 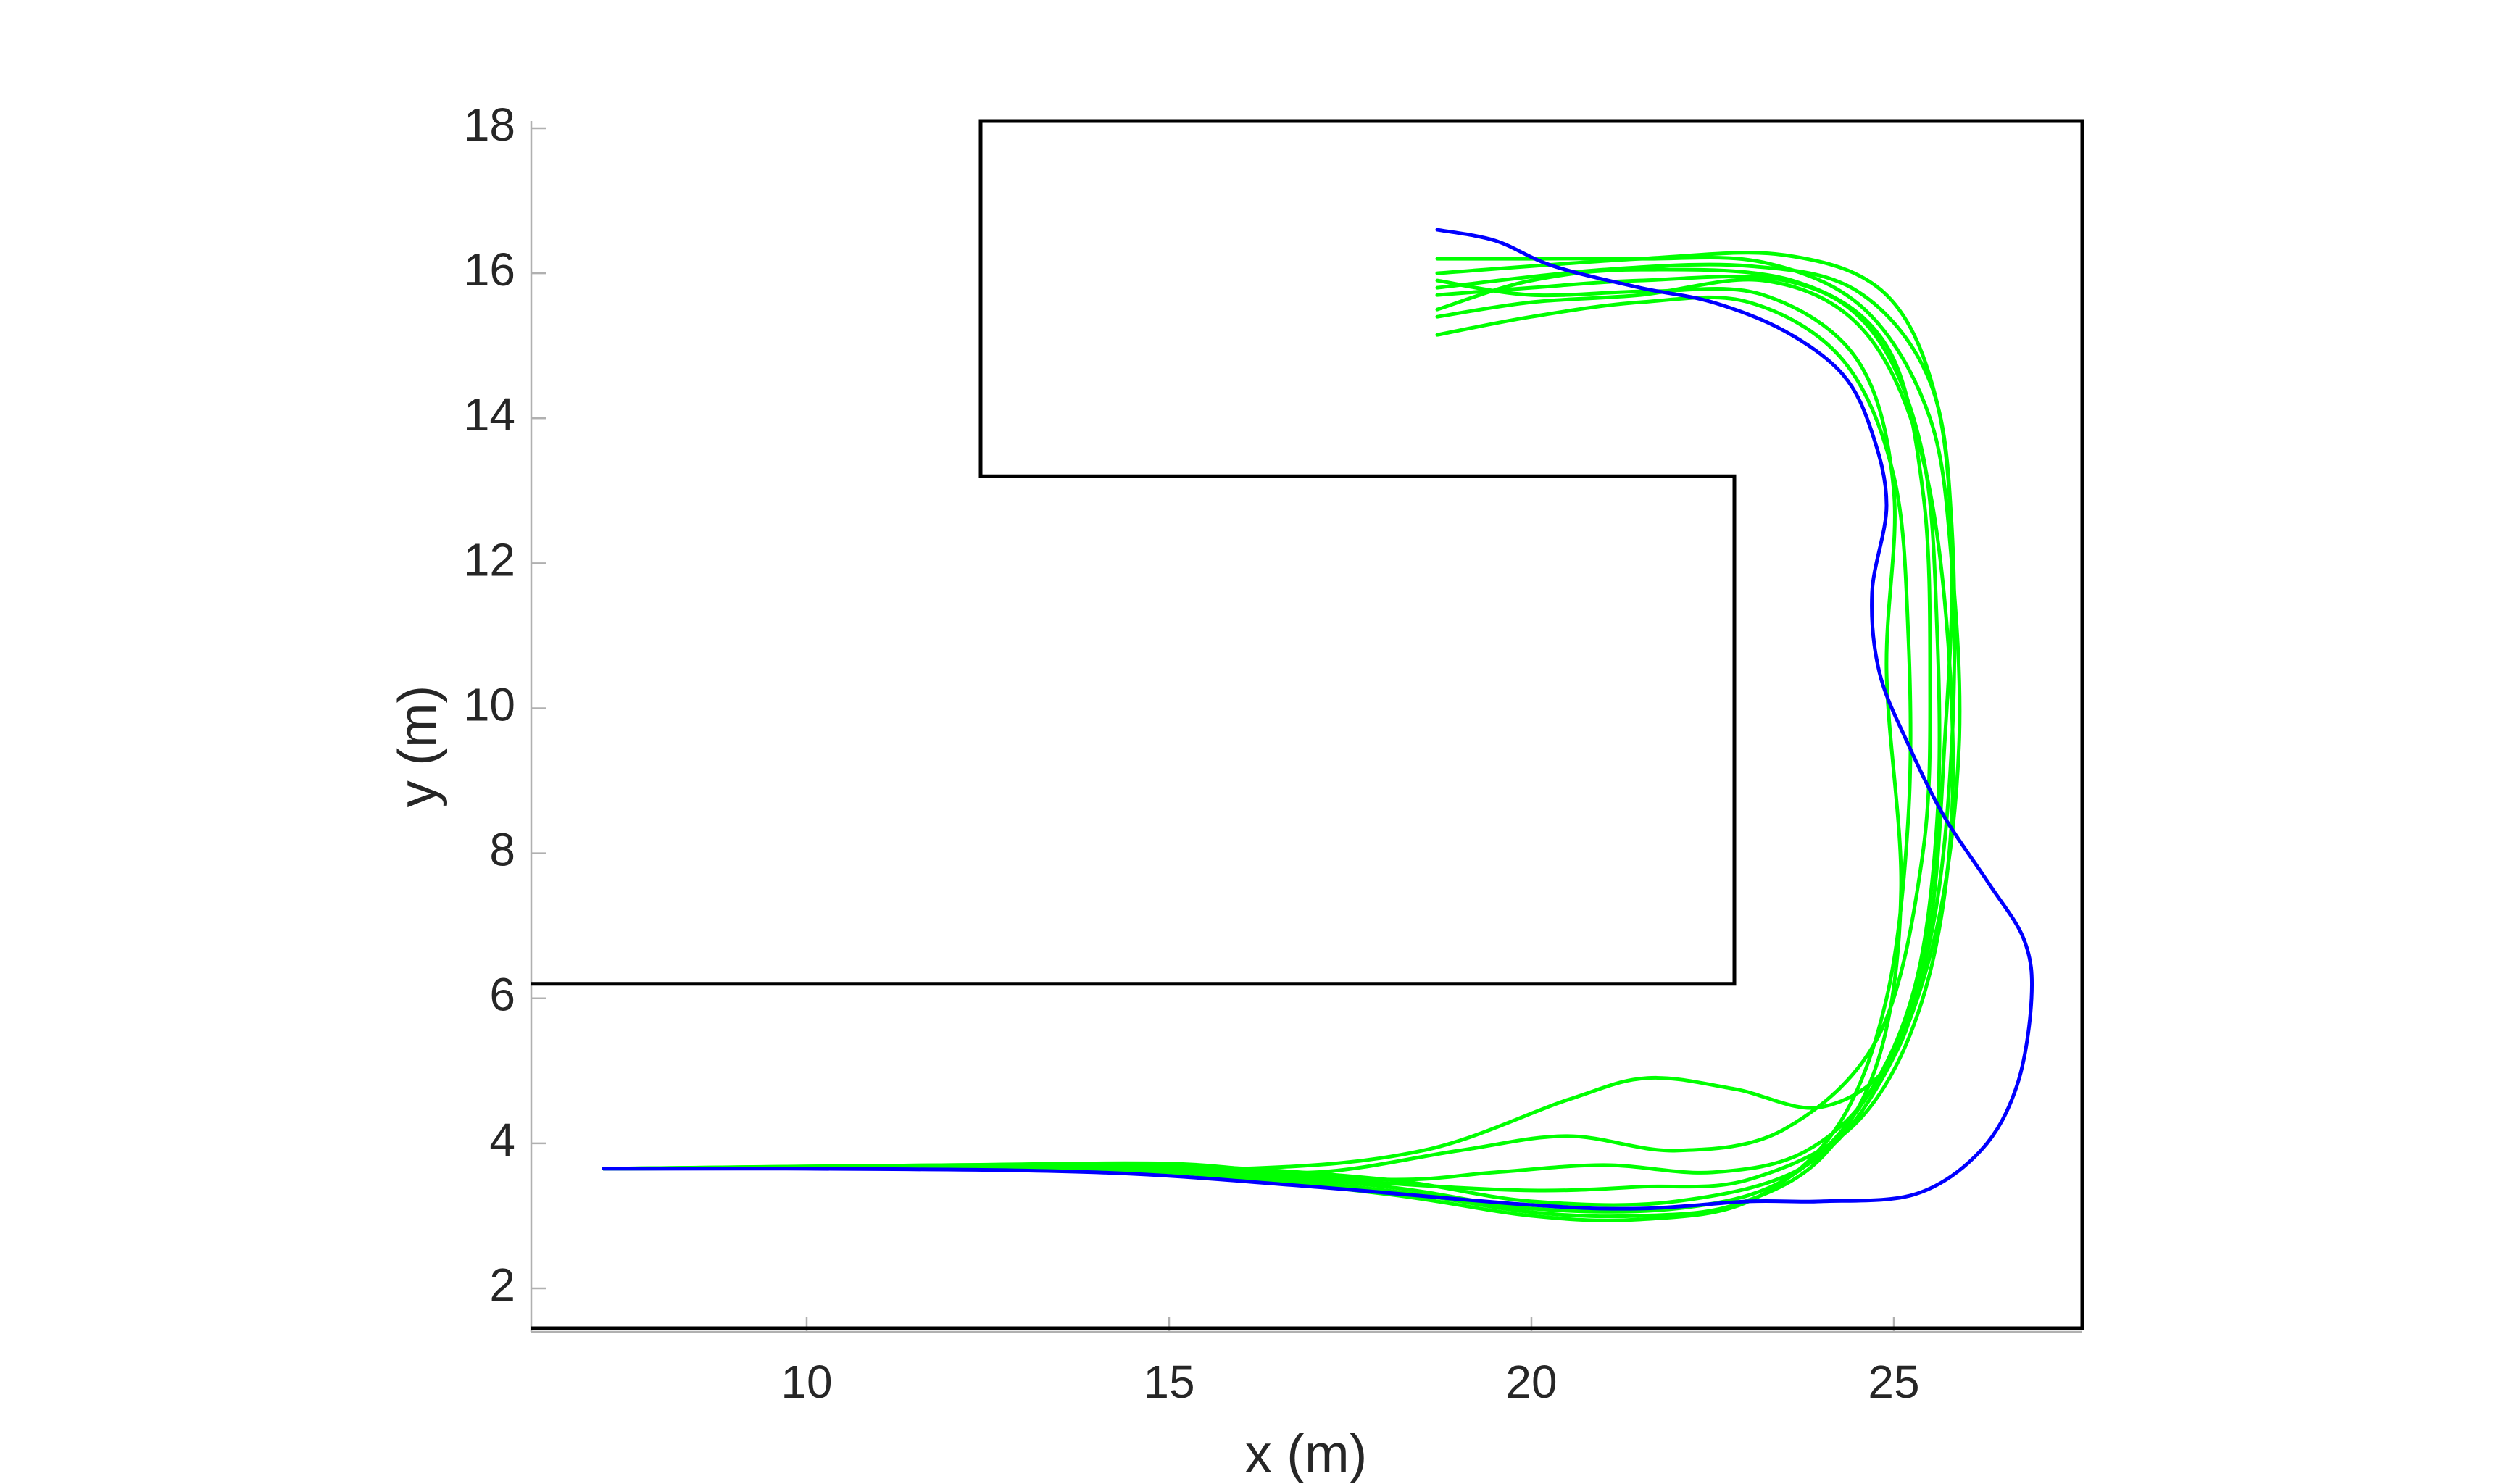 What do you see at coordinates (1306, 1454) in the screenshot?
I see `x-axis-label: x (m)` at bounding box center [1306, 1454].